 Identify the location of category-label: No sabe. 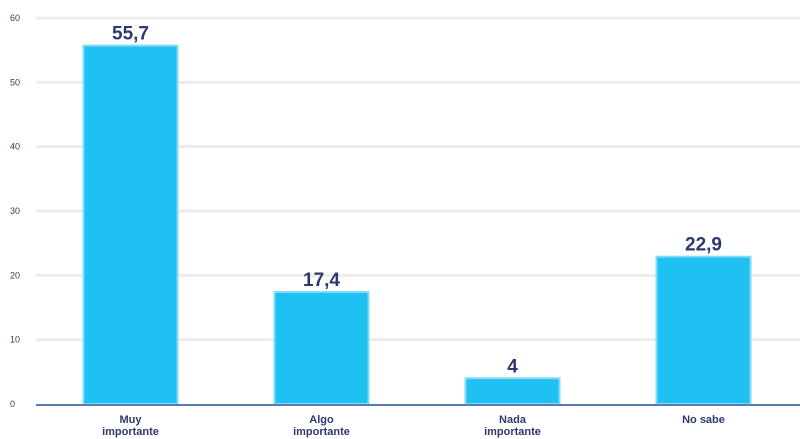
(703, 420).